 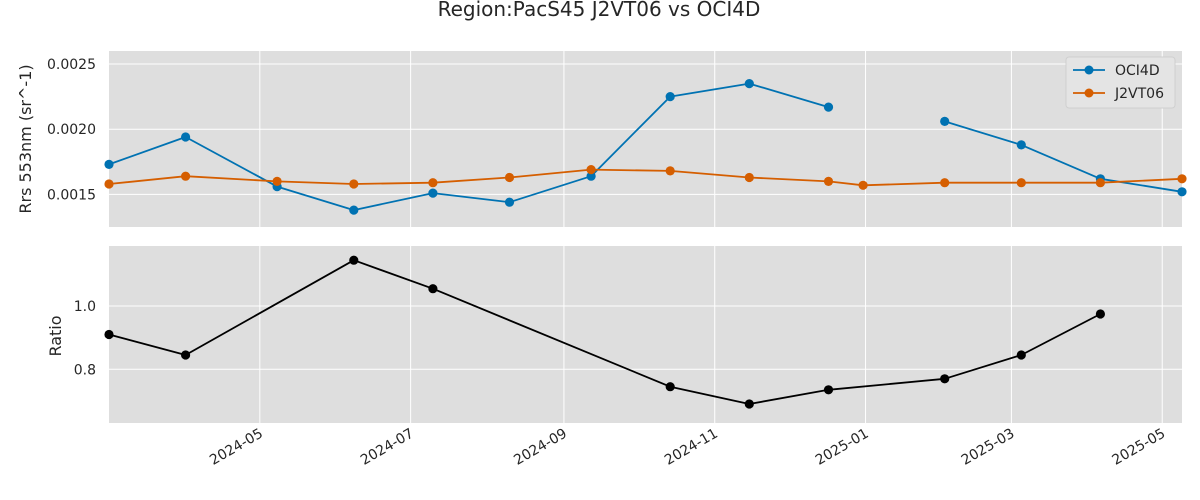 What do you see at coordinates (1089, 93) in the screenshot?
I see `legend-marker-j2vt06` at bounding box center [1089, 93].